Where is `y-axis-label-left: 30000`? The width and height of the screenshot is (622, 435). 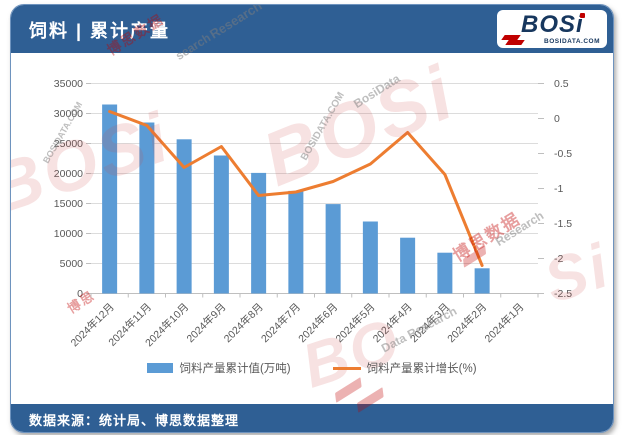 y-axis-label-left: 30000 is located at coordinates (68, 114).